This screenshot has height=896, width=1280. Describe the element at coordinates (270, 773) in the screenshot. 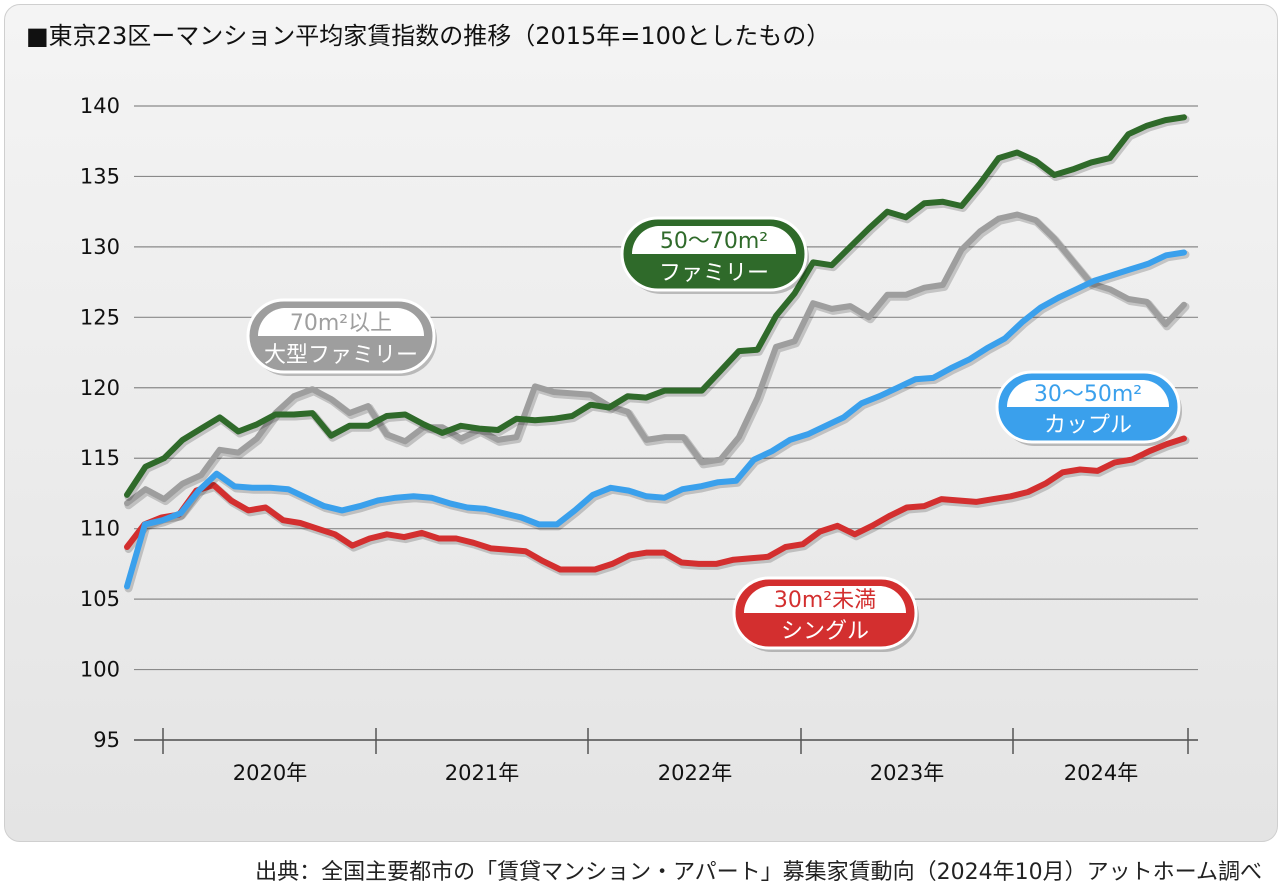

I see `x-year-label: 2020年` at that location.